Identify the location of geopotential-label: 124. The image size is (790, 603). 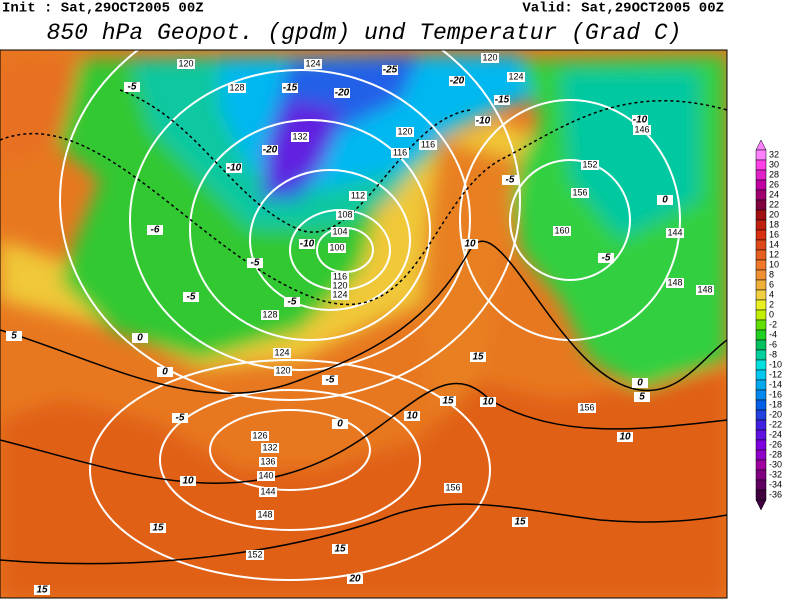
(281, 352).